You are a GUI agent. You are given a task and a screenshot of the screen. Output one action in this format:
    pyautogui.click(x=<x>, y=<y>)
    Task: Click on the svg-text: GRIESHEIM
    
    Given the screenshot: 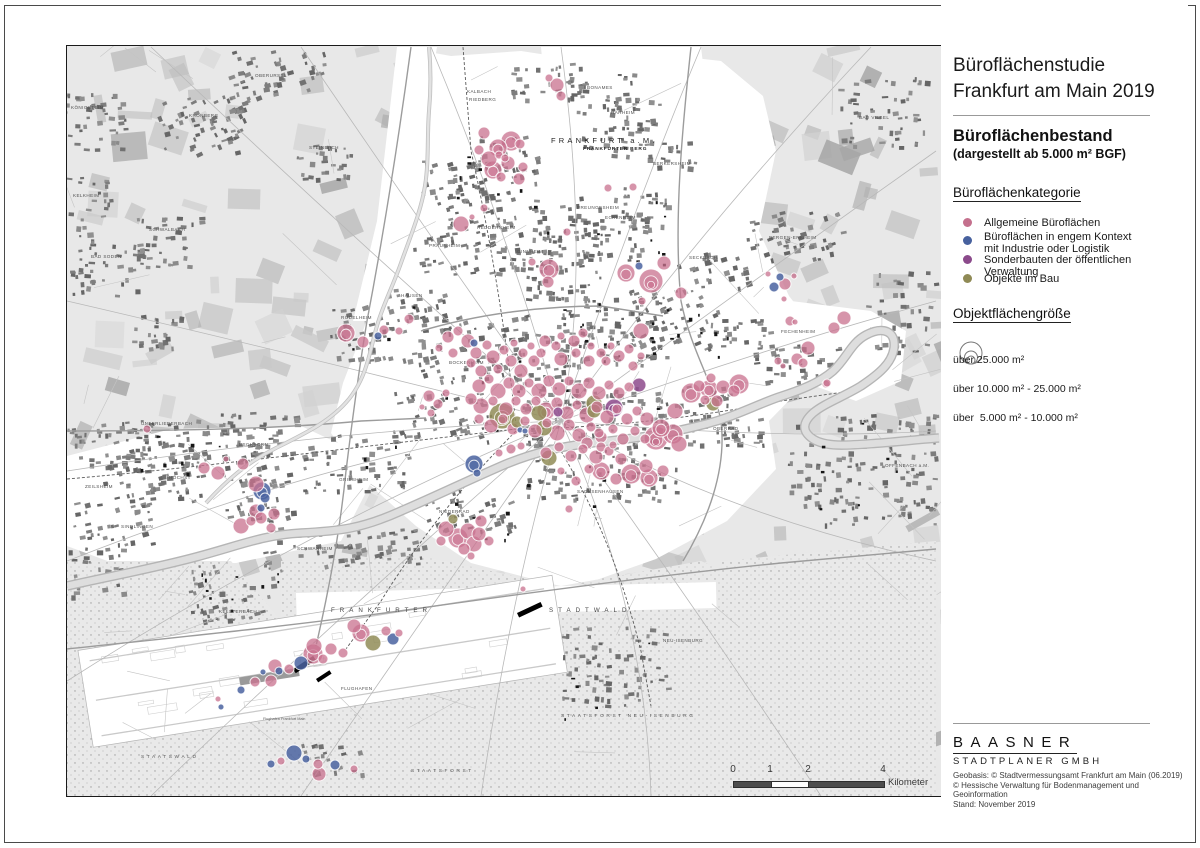 What is the action you would take?
    pyautogui.click(x=353, y=479)
    